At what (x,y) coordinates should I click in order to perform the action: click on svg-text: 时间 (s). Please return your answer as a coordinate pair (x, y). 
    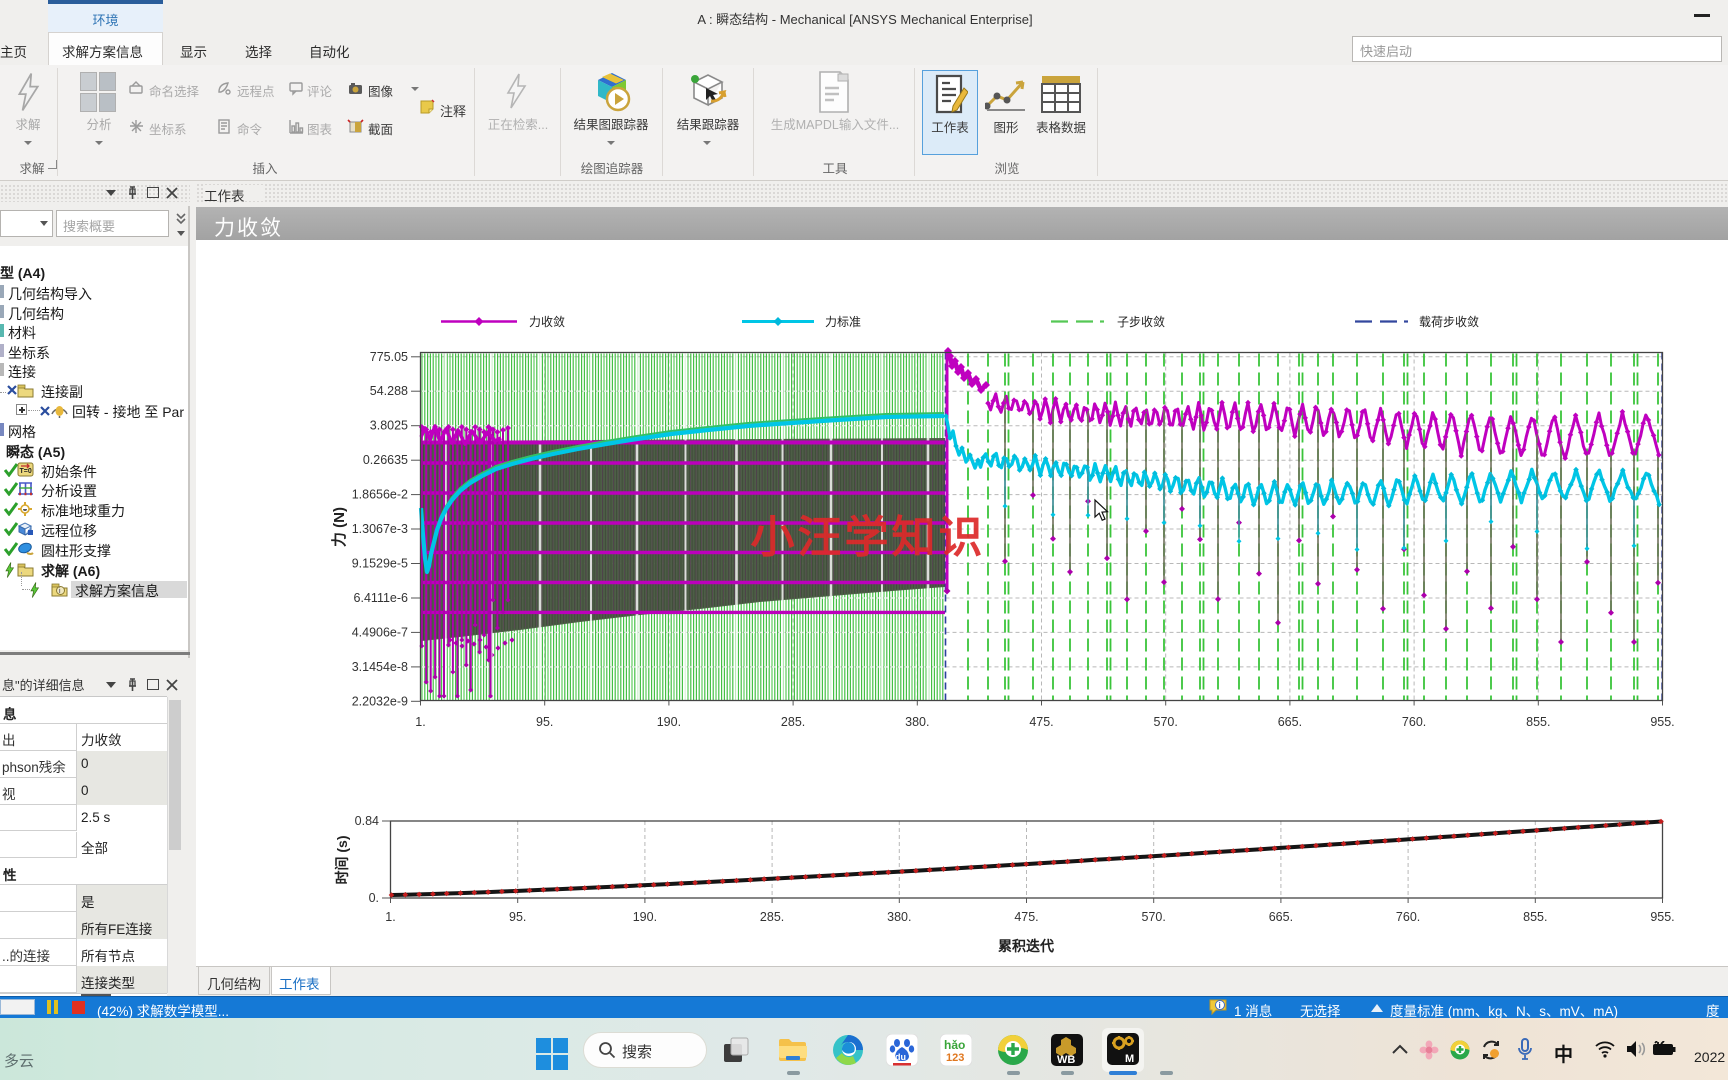
    Looking at the image, I should click on (342, 860).